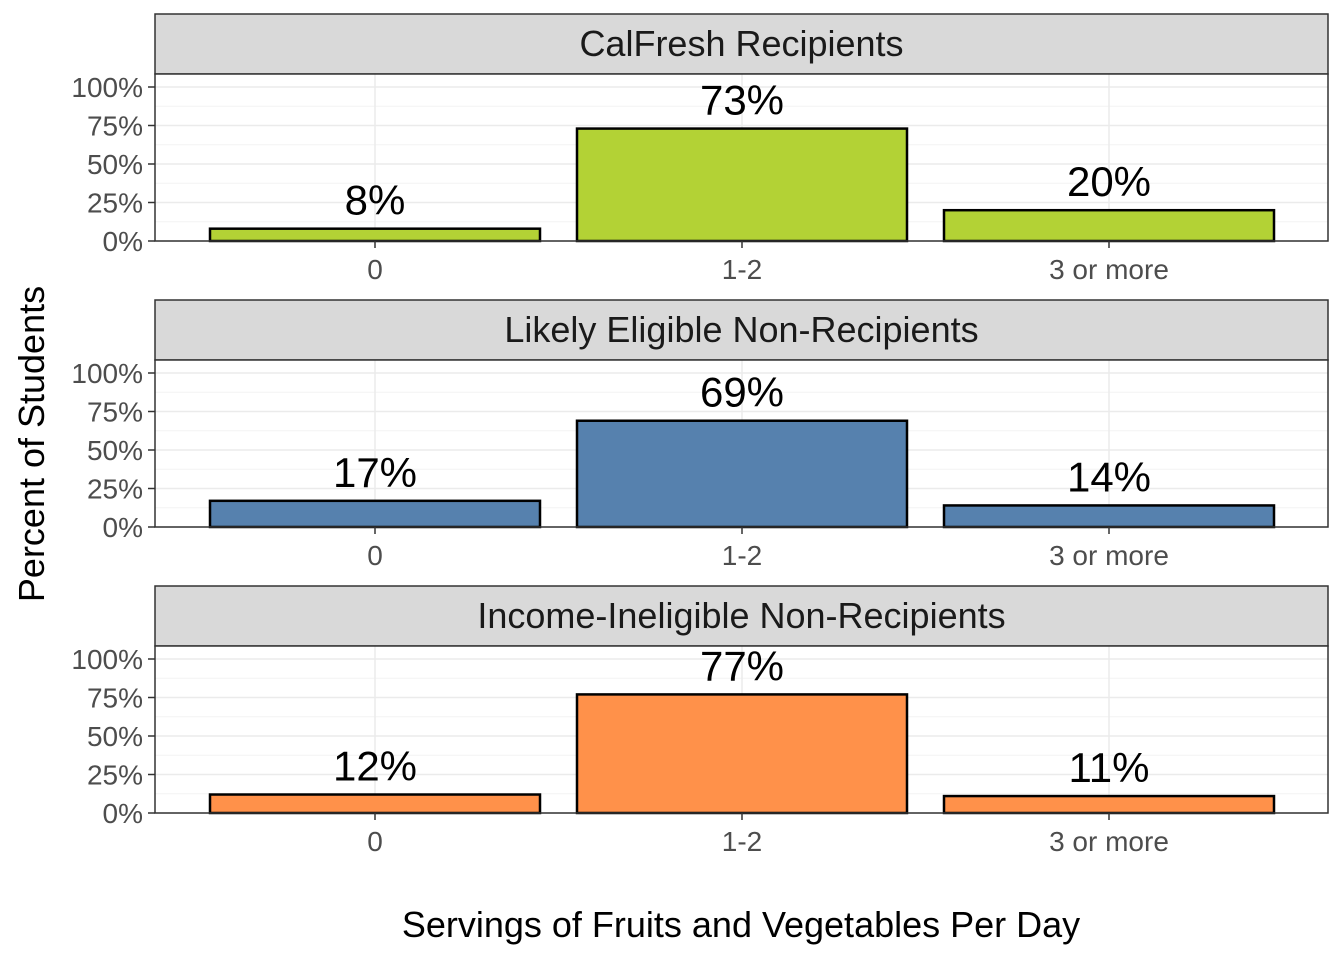 The image size is (1344, 960). What do you see at coordinates (1109, 476) in the screenshot?
I see `bar-value-label: 14%` at bounding box center [1109, 476].